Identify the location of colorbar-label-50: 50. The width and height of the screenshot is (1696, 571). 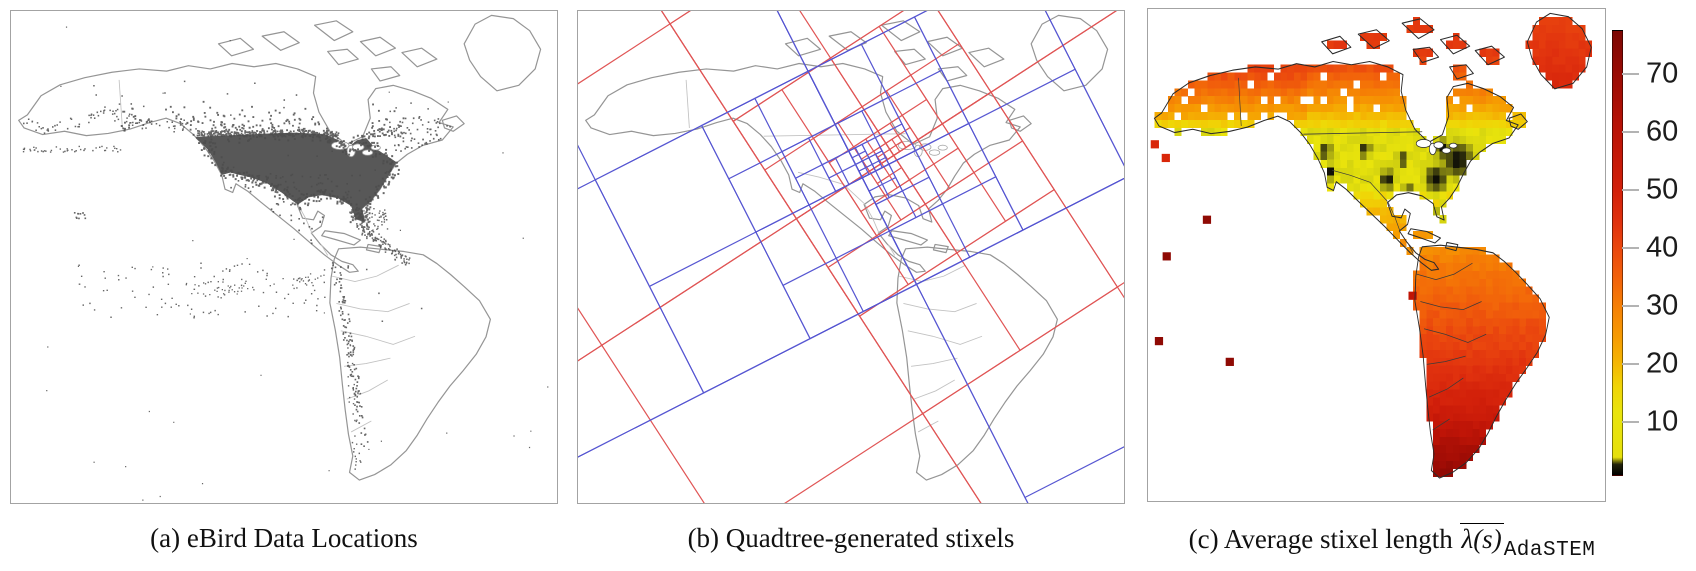
(1662, 189).